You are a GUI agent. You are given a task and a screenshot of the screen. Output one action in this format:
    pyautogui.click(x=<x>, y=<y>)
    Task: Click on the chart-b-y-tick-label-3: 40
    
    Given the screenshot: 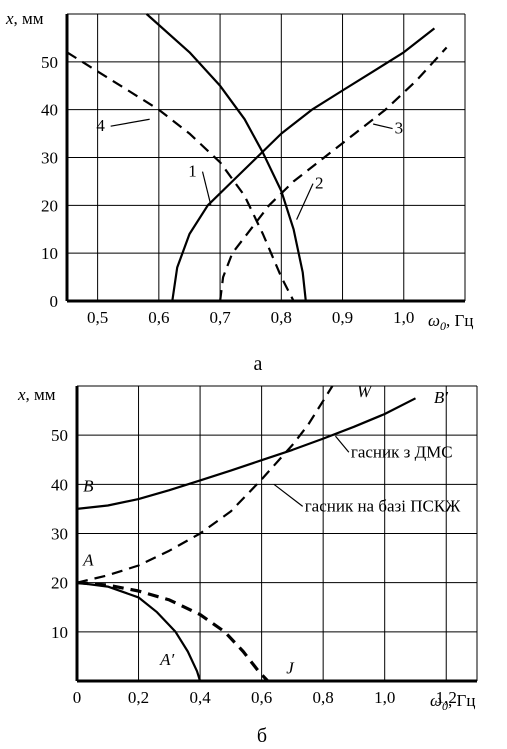 What is the action you would take?
    pyautogui.click(x=59, y=484)
    